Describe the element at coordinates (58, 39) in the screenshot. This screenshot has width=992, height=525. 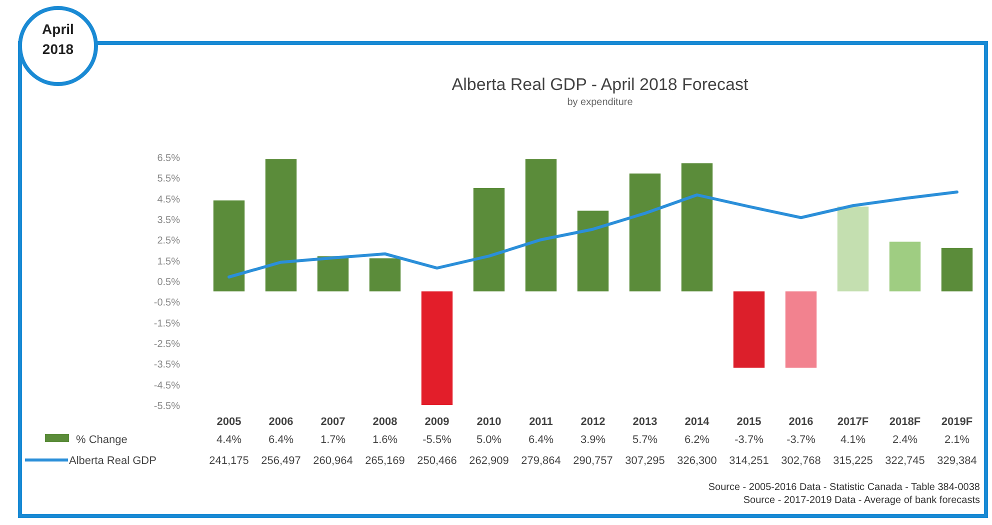
I see `text: April 2018` at that location.